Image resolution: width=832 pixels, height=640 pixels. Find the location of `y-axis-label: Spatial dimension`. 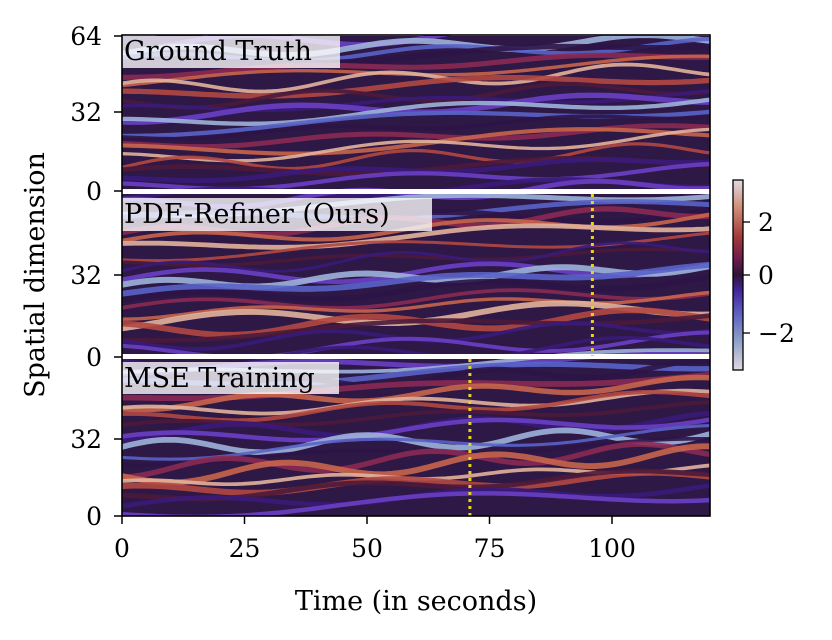

y-axis-label: Spatial dimension is located at coordinates (35, 275).